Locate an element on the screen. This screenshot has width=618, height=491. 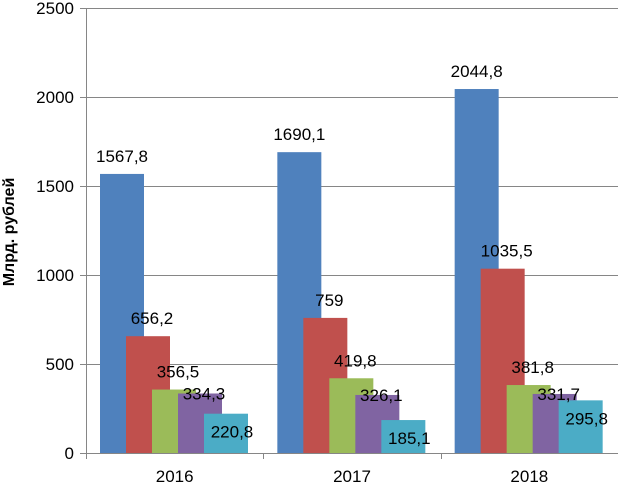
data-label: 331,7 is located at coordinates (558, 394).